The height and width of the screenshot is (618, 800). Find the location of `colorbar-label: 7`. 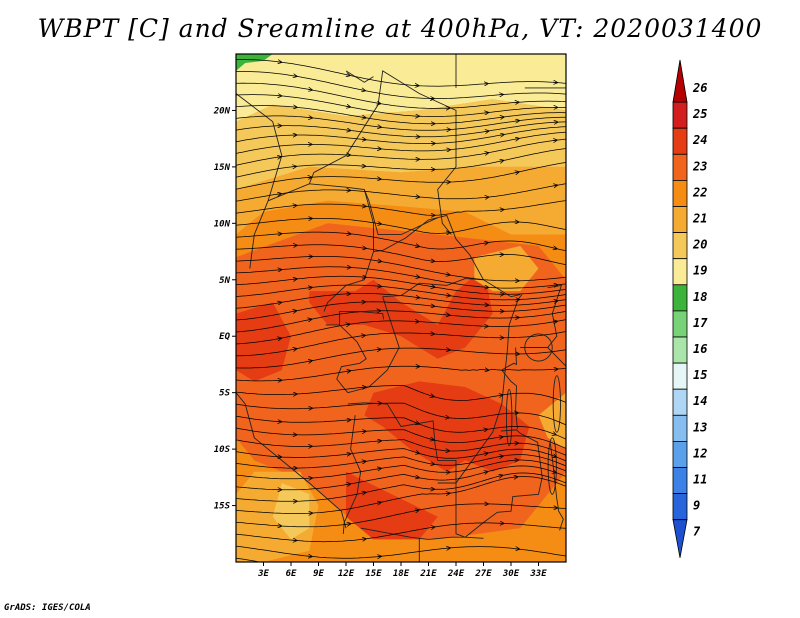

colorbar-label: 7 is located at coordinates (697, 532).